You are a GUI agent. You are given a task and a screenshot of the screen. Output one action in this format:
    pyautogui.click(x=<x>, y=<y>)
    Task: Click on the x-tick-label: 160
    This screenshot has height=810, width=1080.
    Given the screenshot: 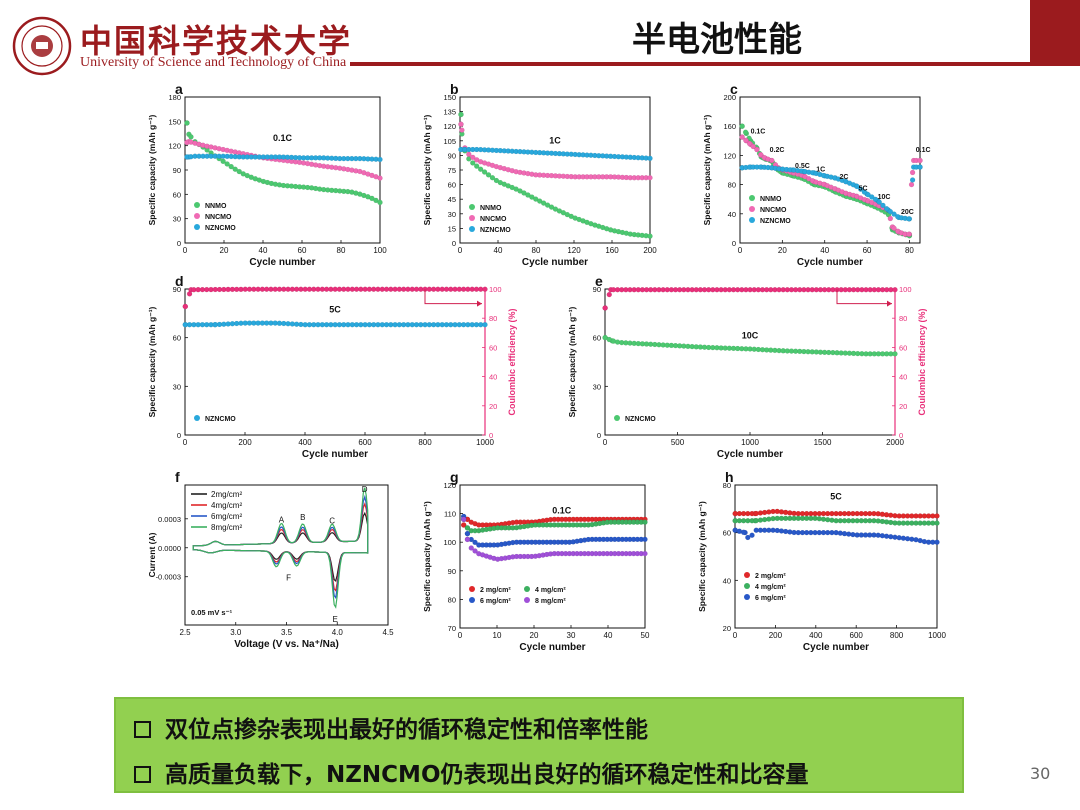 What is the action you would take?
    pyautogui.click(x=612, y=250)
    